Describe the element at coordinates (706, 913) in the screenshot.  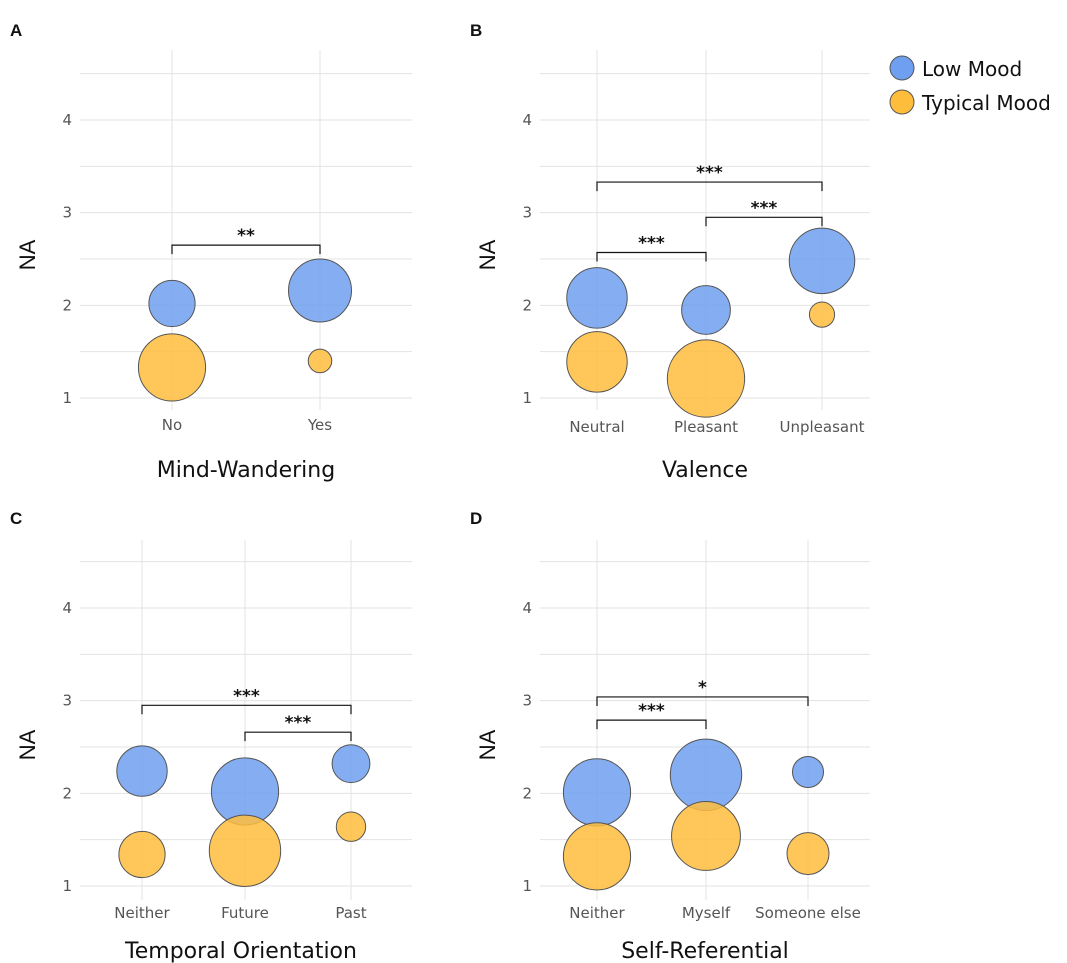
I see `x-tick-label: Myself` at that location.